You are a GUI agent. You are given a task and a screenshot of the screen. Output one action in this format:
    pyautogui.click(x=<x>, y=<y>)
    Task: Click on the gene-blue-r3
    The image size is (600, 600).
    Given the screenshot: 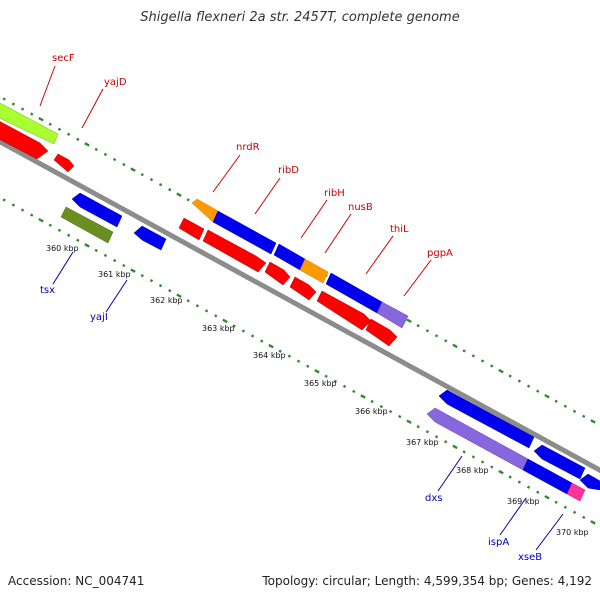 What is the action you would take?
    pyautogui.click(x=559, y=462)
    